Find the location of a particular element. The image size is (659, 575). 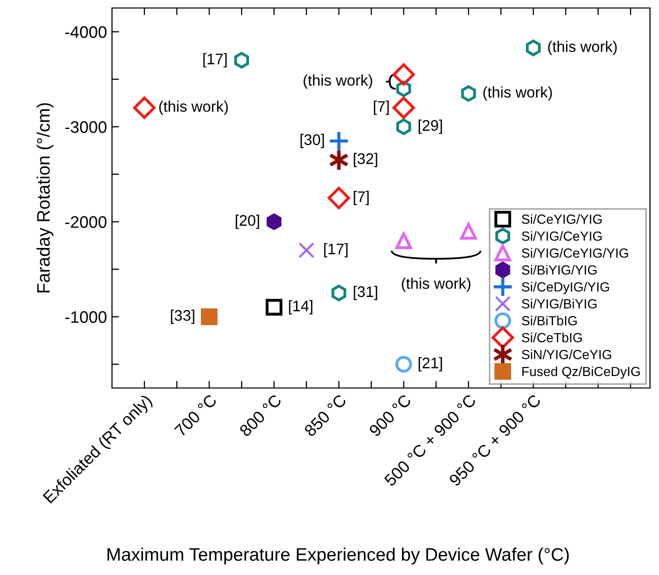

y-tick-label: -2000 is located at coordinates (85, 222).